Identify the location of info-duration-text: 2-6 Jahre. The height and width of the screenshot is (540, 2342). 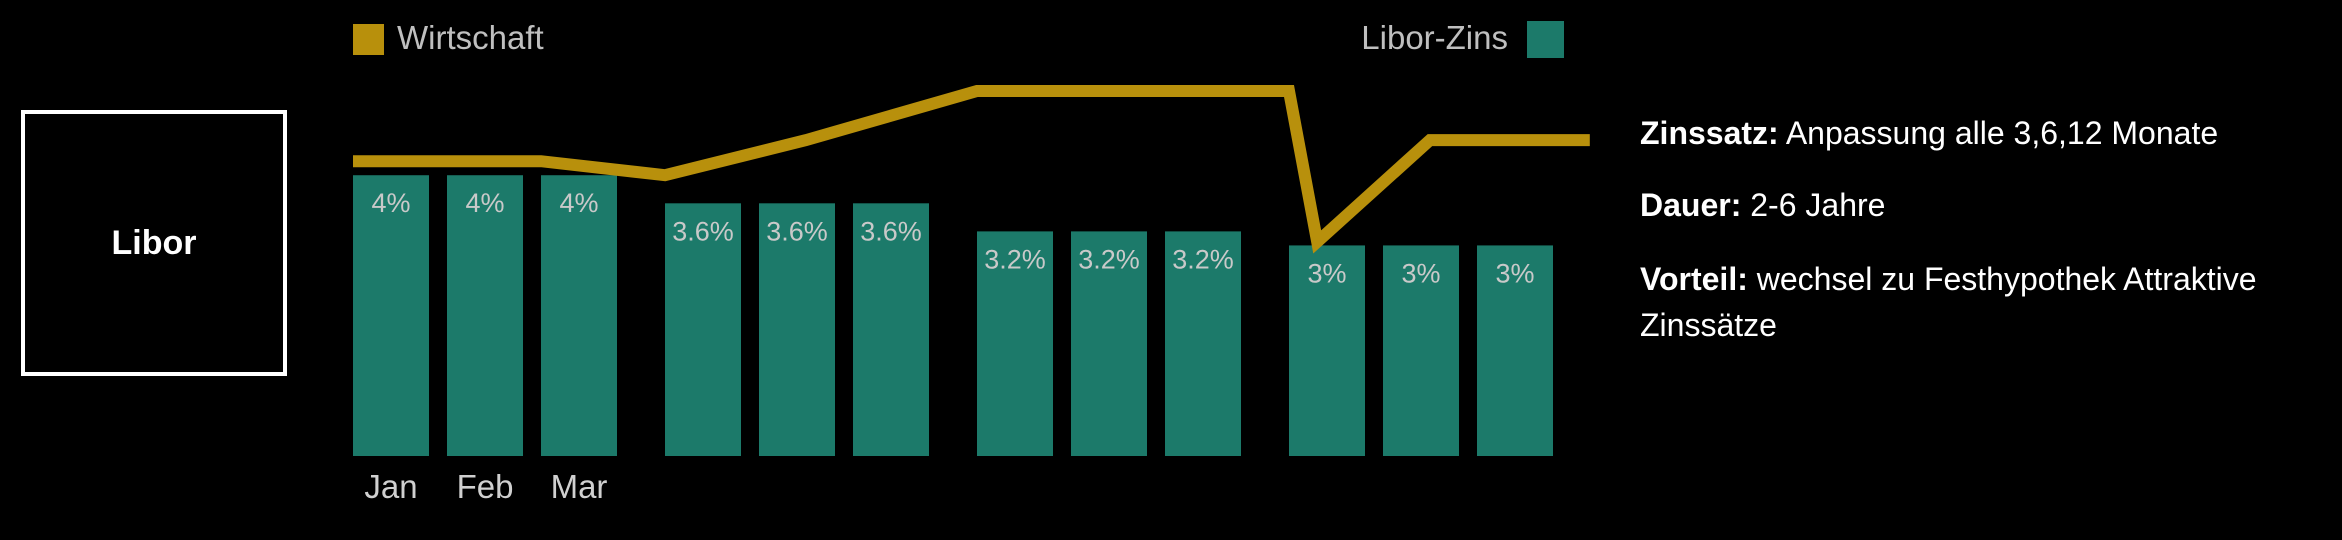
(1818, 205).